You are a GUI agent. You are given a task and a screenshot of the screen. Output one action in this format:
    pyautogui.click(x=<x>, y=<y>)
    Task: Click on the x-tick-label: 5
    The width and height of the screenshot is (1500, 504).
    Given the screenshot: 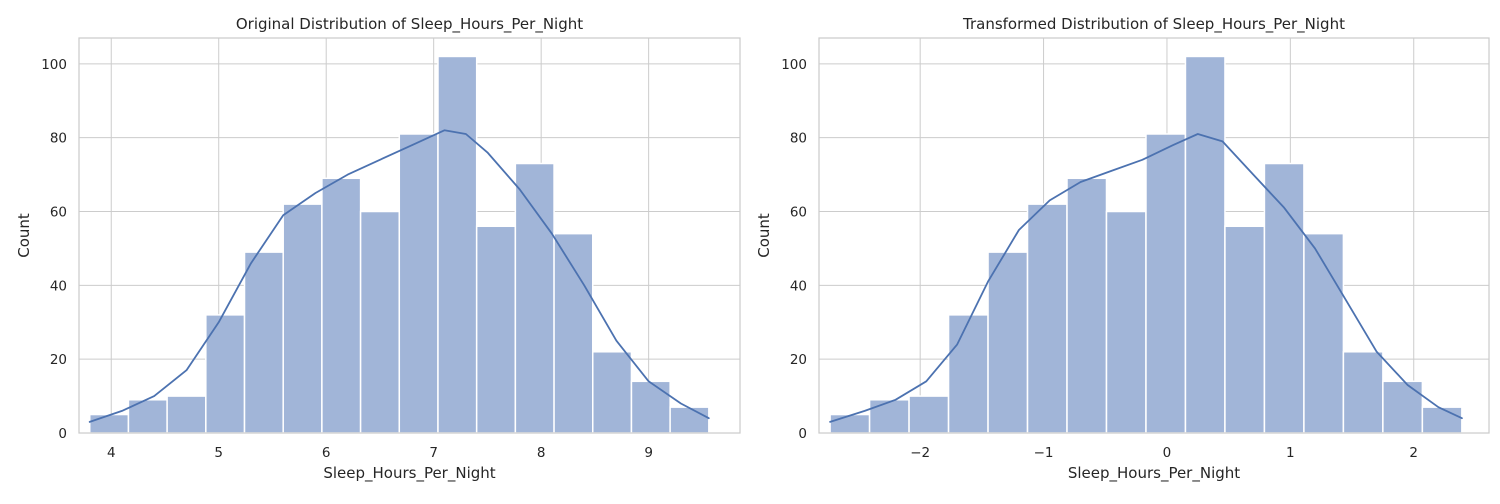 What is the action you would take?
    pyautogui.click(x=218, y=453)
    